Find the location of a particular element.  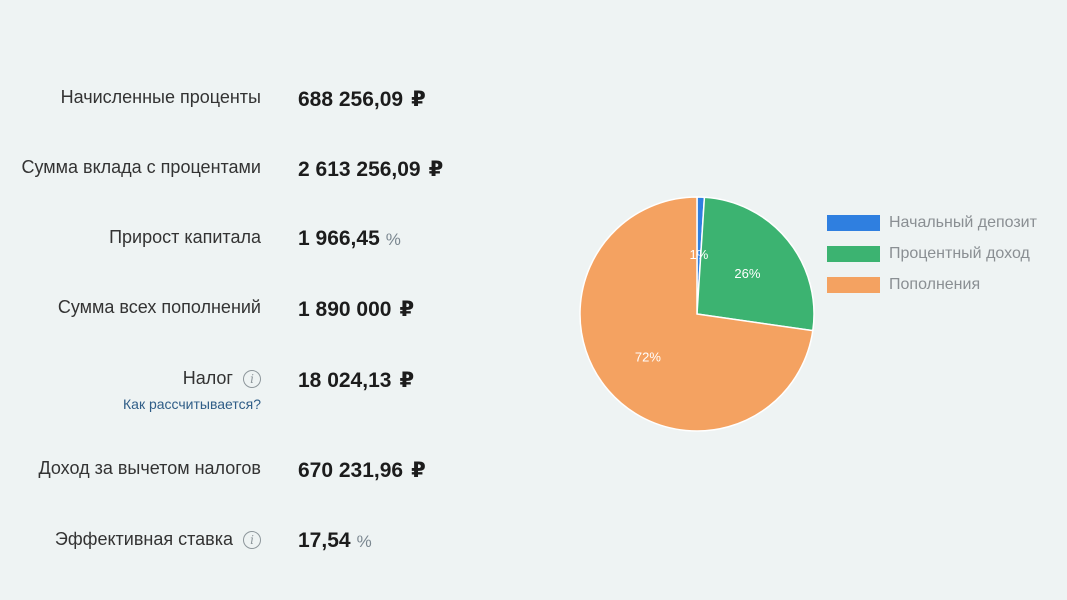

pie-slice-label-2: 26% is located at coordinates (747, 273).